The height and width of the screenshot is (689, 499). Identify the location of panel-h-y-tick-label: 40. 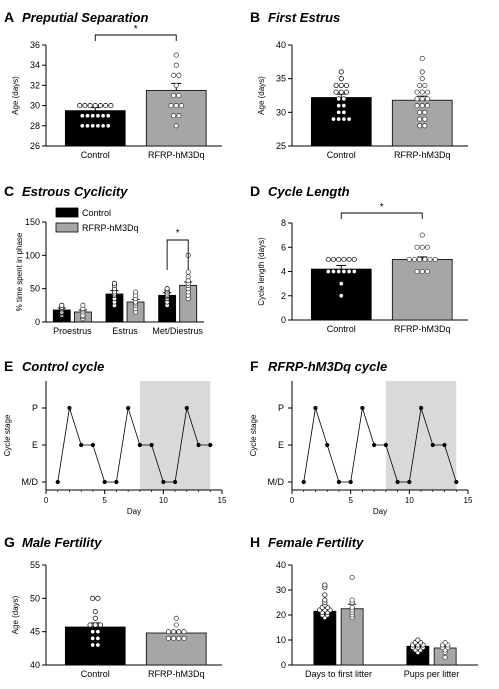
(281, 565).